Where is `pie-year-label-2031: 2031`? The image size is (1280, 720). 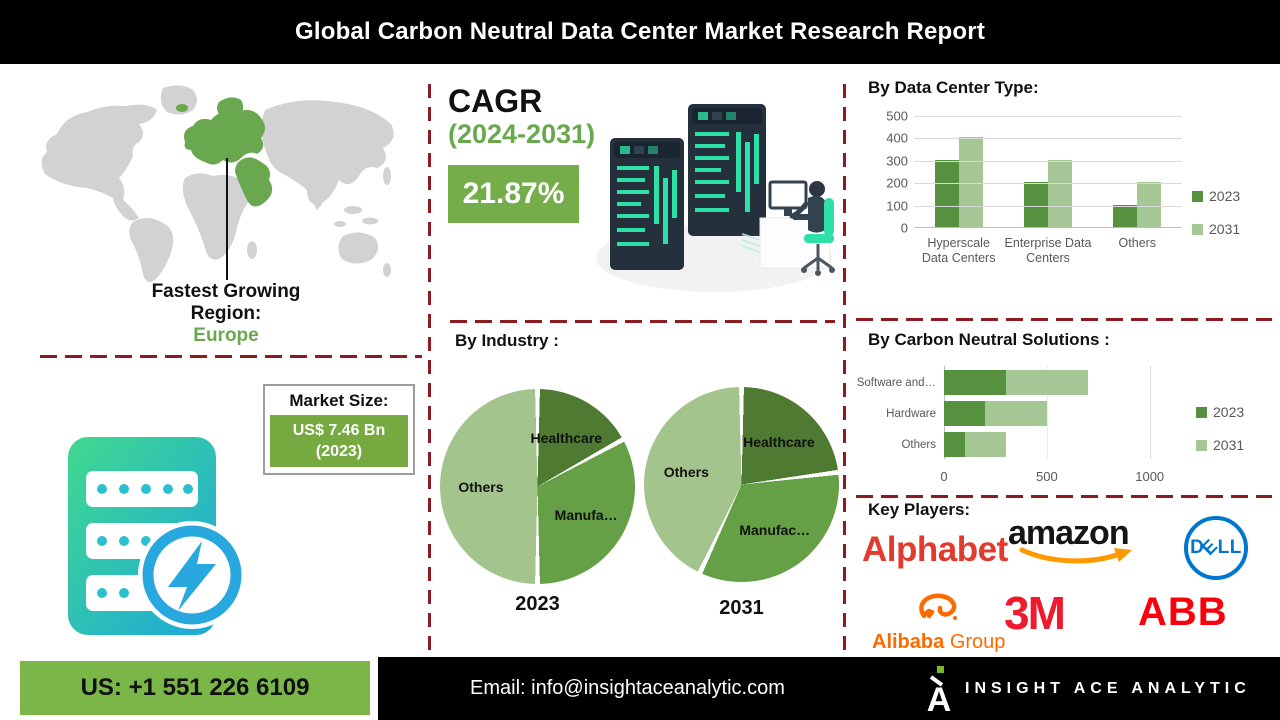
pie-year-label-2031: 2031 is located at coordinates (741, 608).